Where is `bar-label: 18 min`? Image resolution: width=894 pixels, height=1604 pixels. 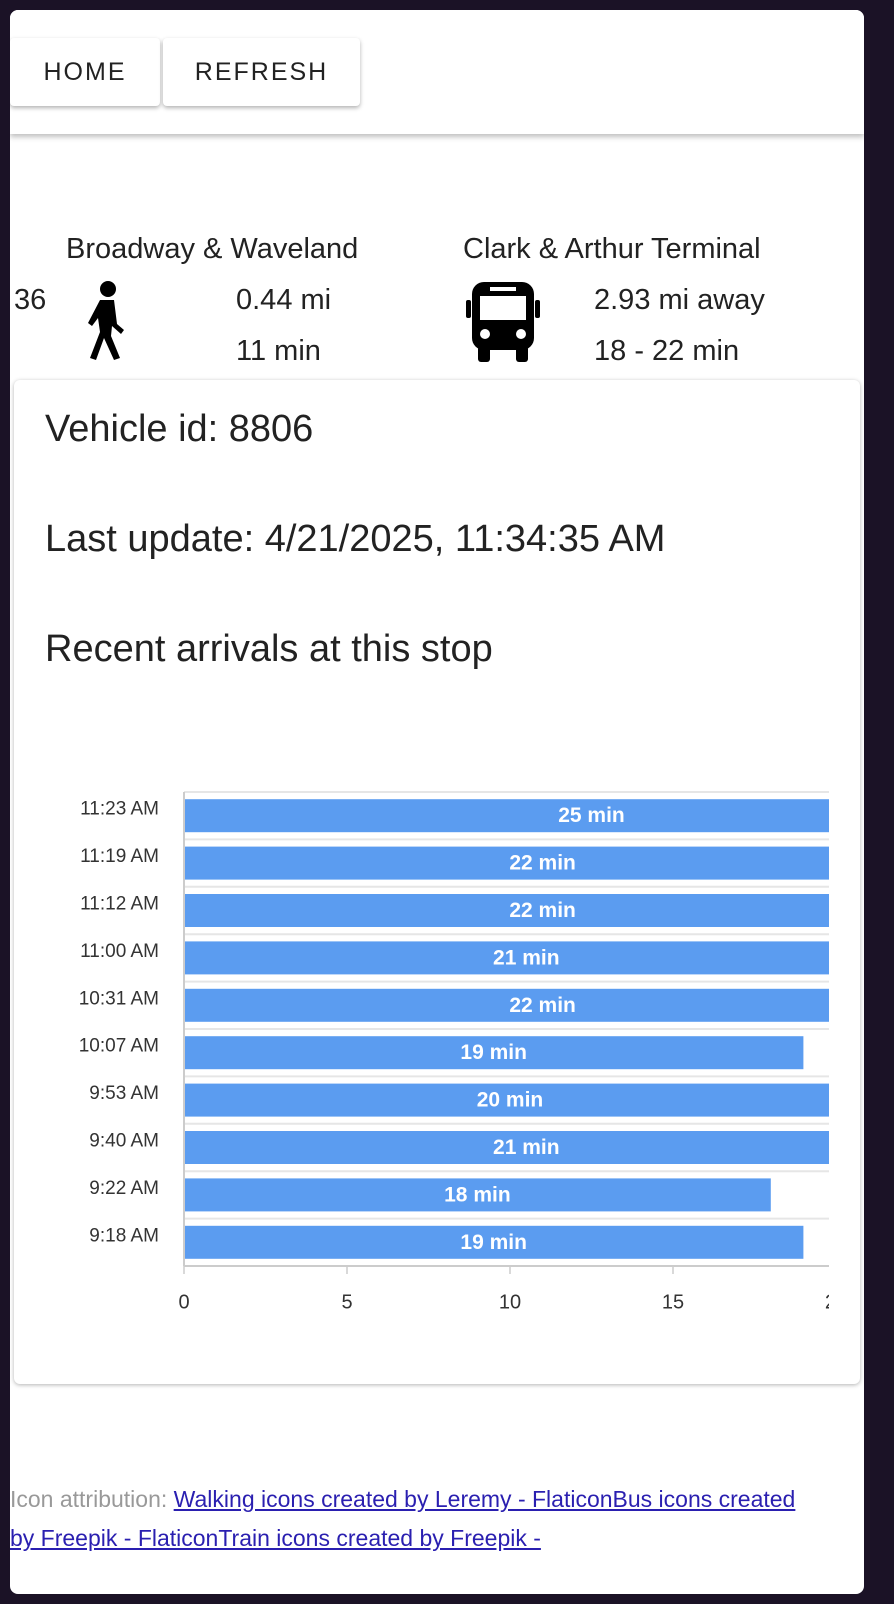
bar-label: 18 min is located at coordinates (477, 1194).